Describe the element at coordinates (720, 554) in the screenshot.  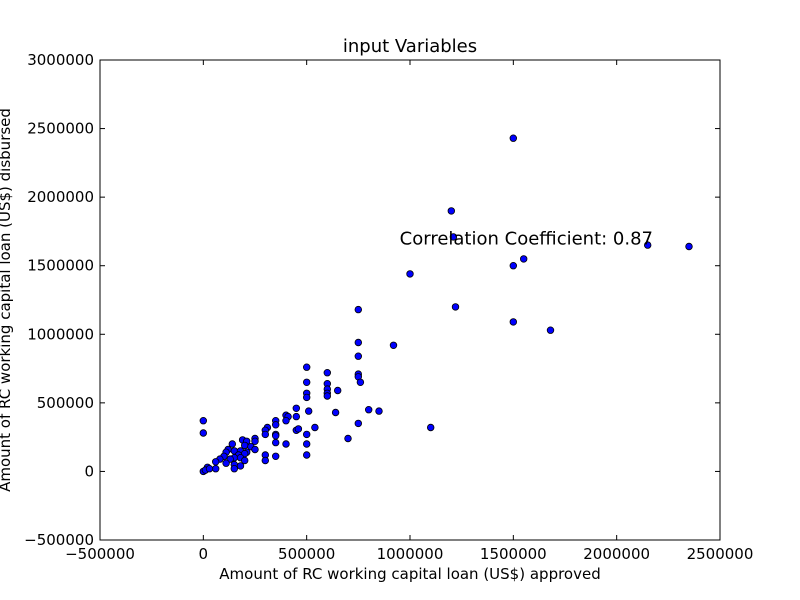
I see `x-tick-label: 2500000` at that location.